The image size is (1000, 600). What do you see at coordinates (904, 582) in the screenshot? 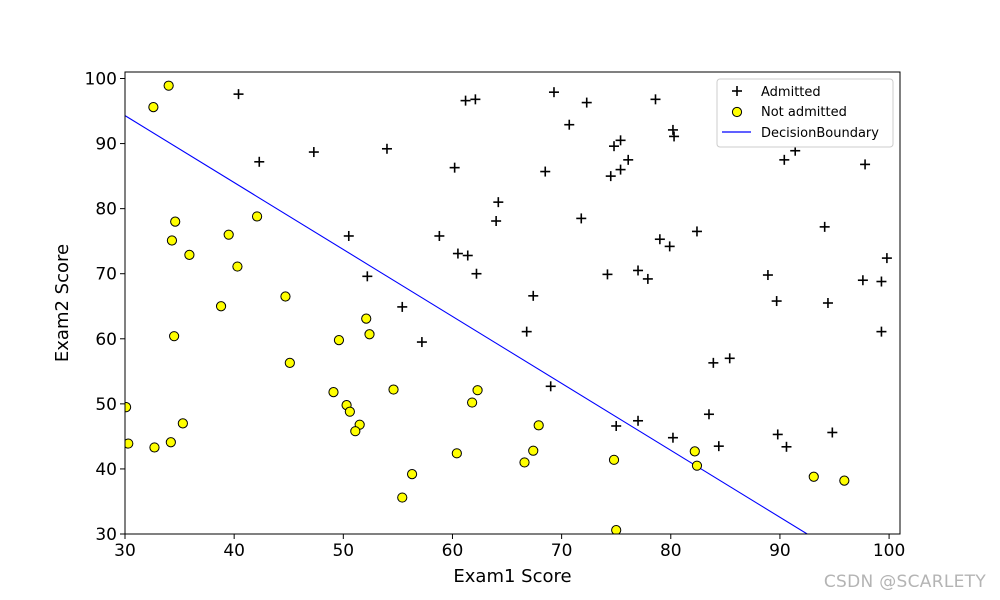
I see `watermark: CSDN @SCARLETY` at bounding box center [904, 582].